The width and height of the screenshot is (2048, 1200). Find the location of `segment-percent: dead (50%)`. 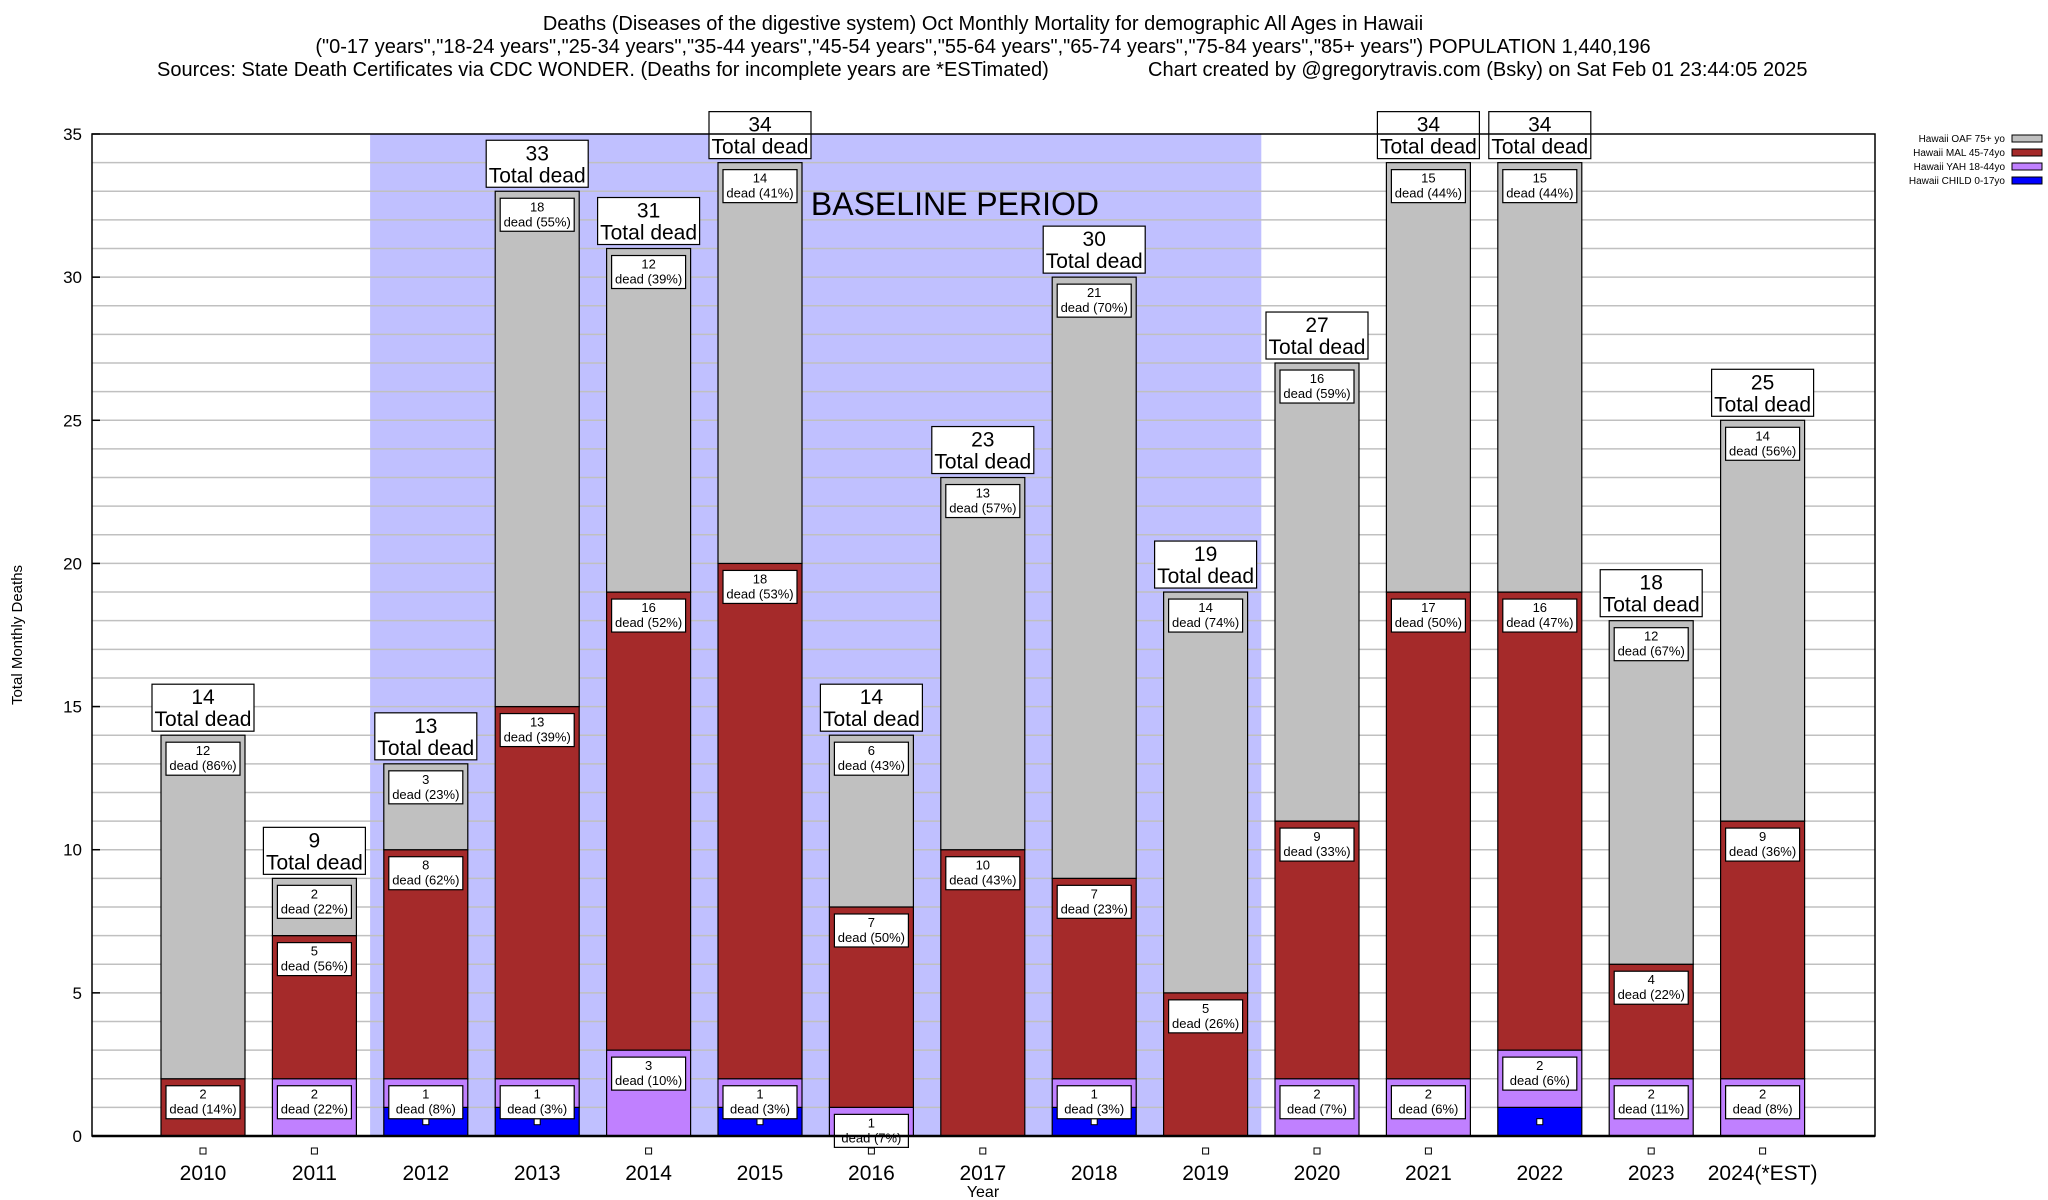

segment-percent: dead (50%) is located at coordinates (871, 937).